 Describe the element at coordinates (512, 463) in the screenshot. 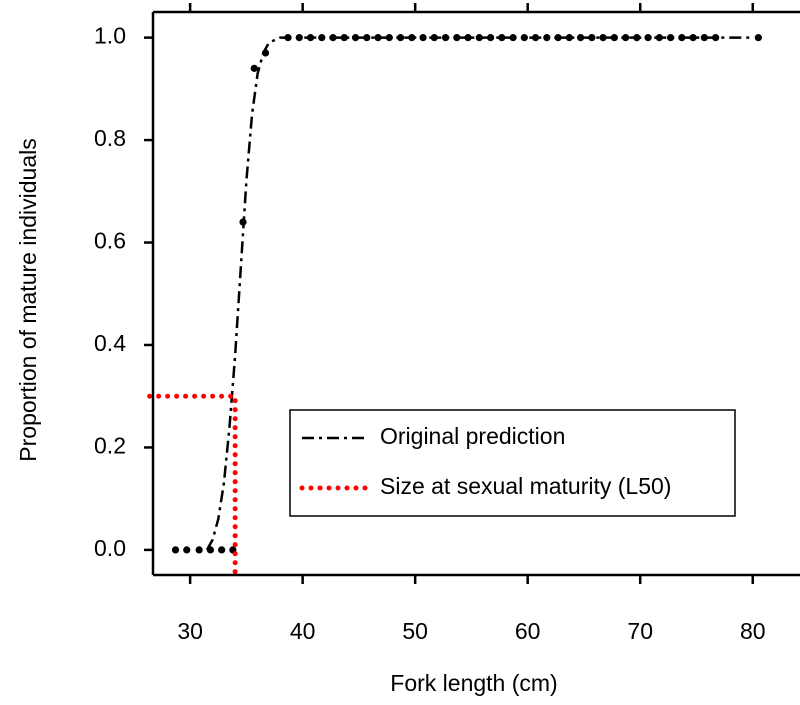

I see `legend-box` at that location.